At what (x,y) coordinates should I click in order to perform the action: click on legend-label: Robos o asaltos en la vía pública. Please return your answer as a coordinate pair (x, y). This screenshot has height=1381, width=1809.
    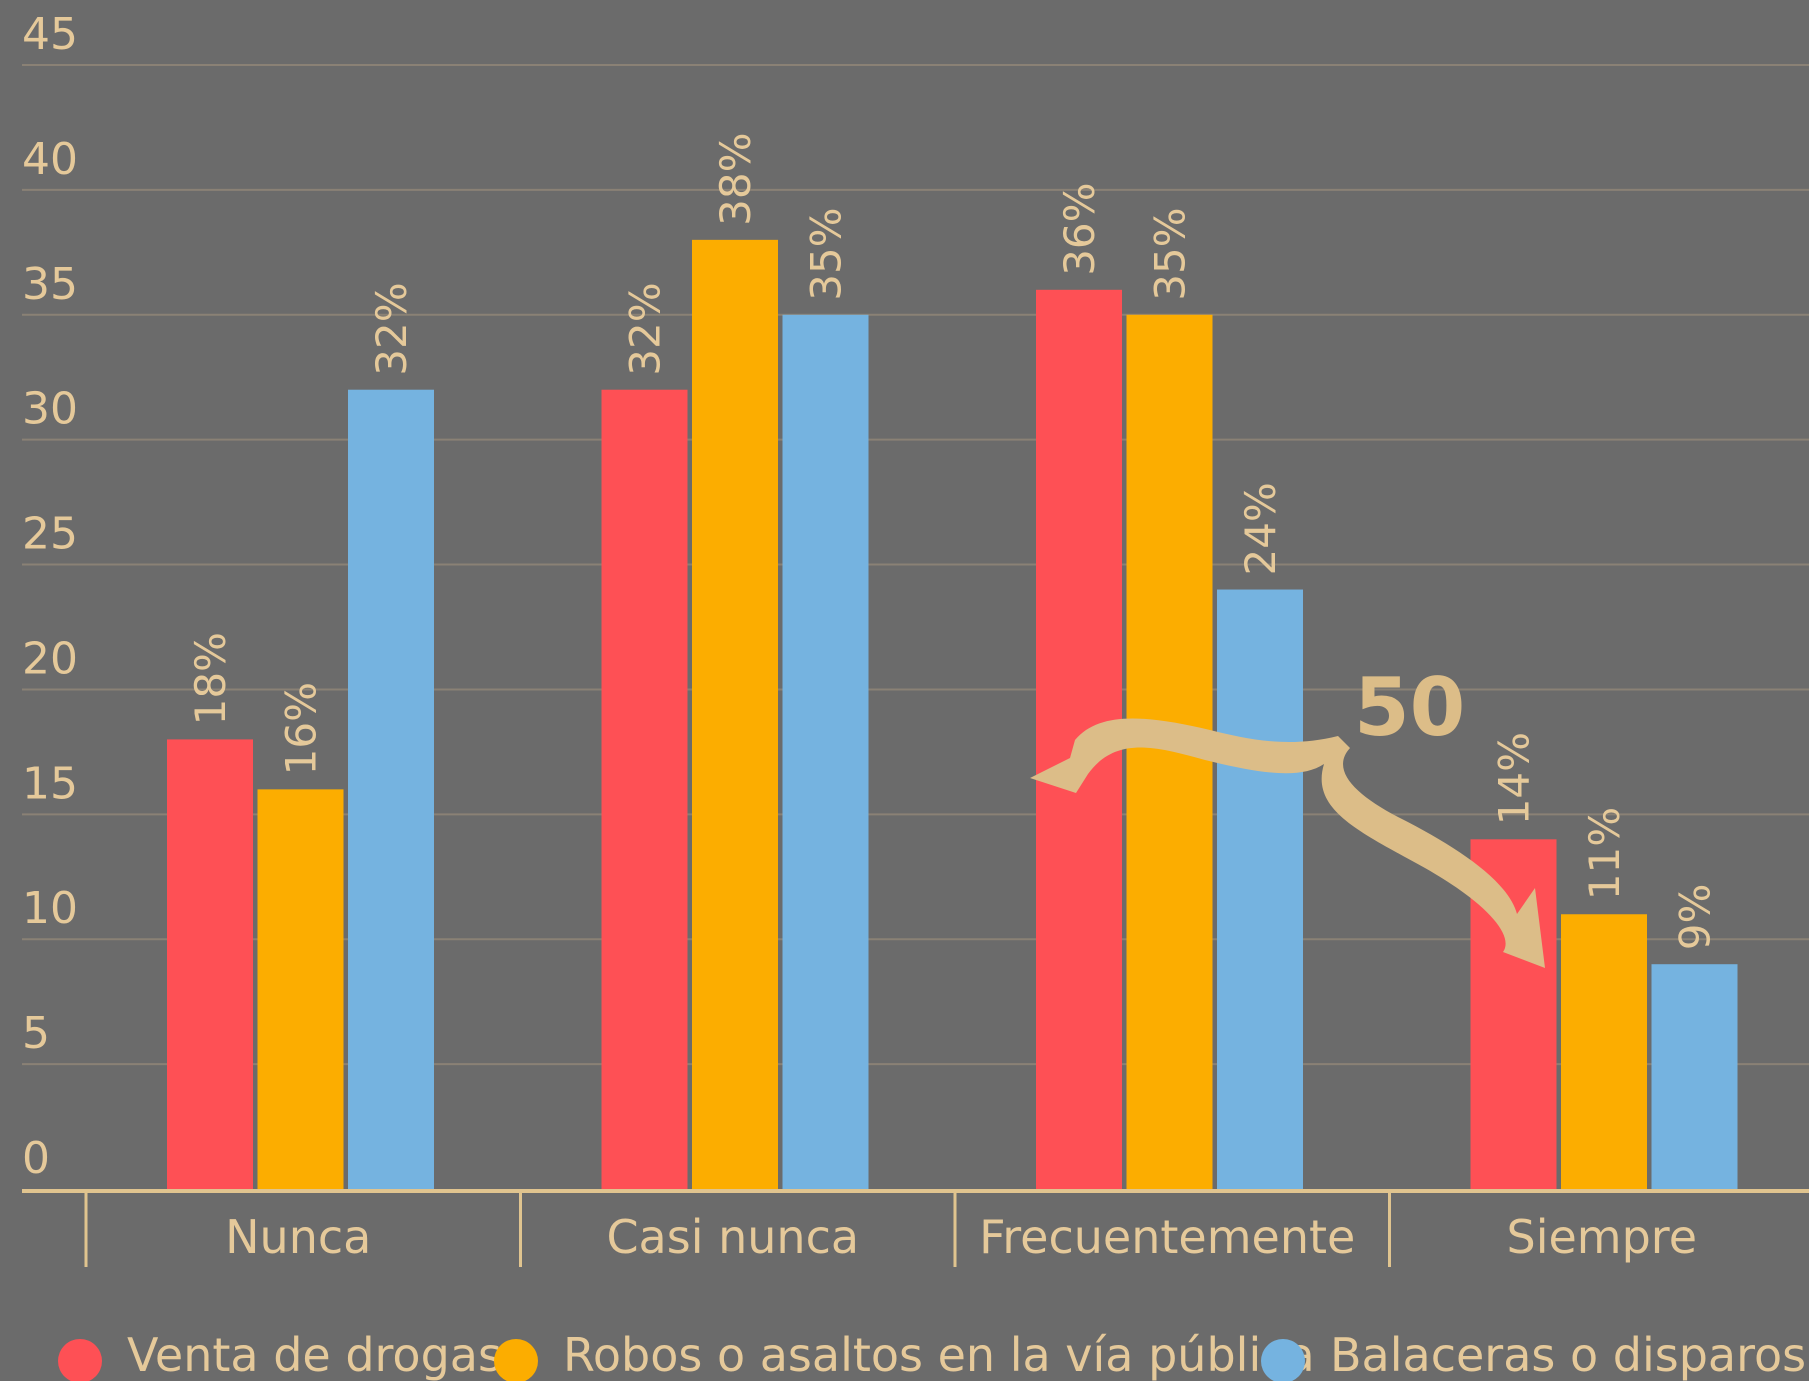
    Looking at the image, I should click on (939, 1354).